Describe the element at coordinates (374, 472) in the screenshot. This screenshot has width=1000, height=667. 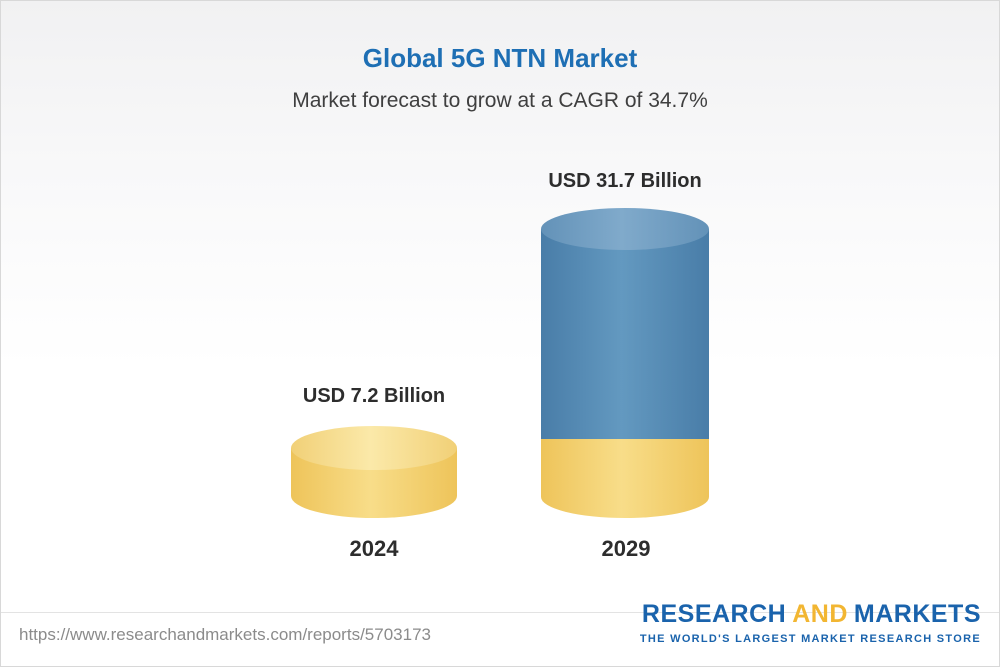
I see `bar-2024` at that location.